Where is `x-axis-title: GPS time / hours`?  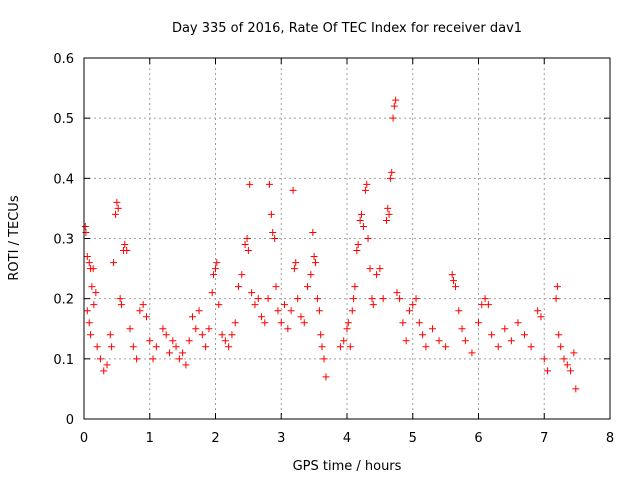
x-axis-title: GPS time / hours is located at coordinates (347, 466).